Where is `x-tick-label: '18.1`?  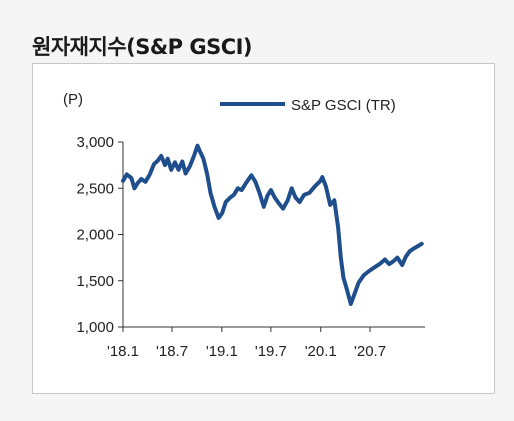 x-tick-label: '18.1 is located at coordinates (123, 351).